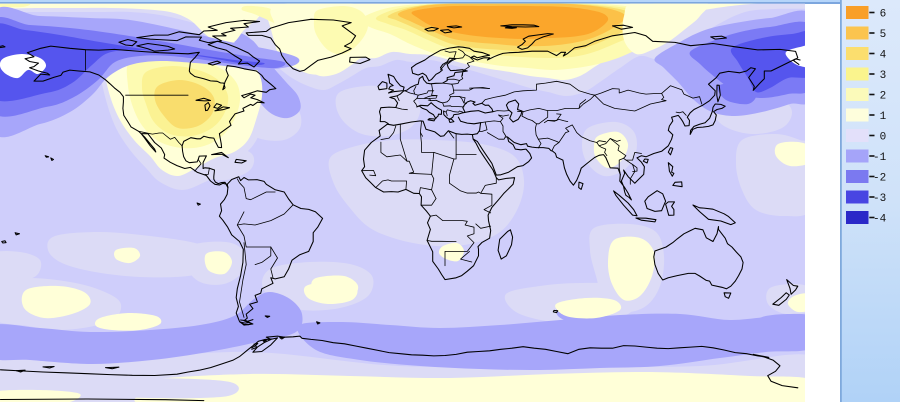 The image size is (900, 402). What do you see at coordinates (883, 35) in the screenshot?
I see `svg-text: 5` at bounding box center [883, 35].